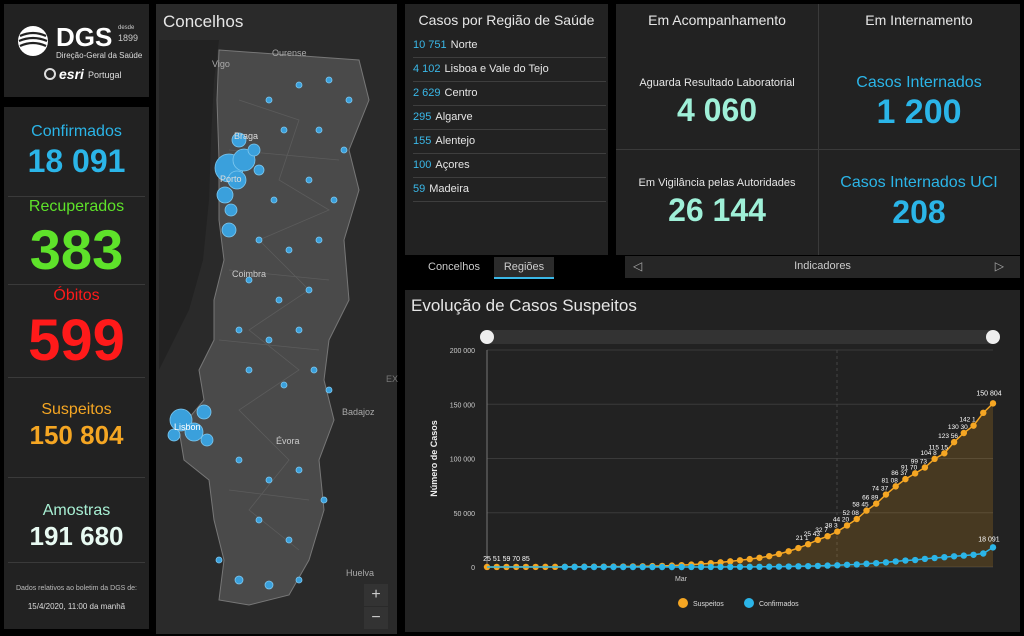  What do you see at coordinates (993, 337) in the screenshot?
I see `range-slider-handle` at bounding box center [993, 337].